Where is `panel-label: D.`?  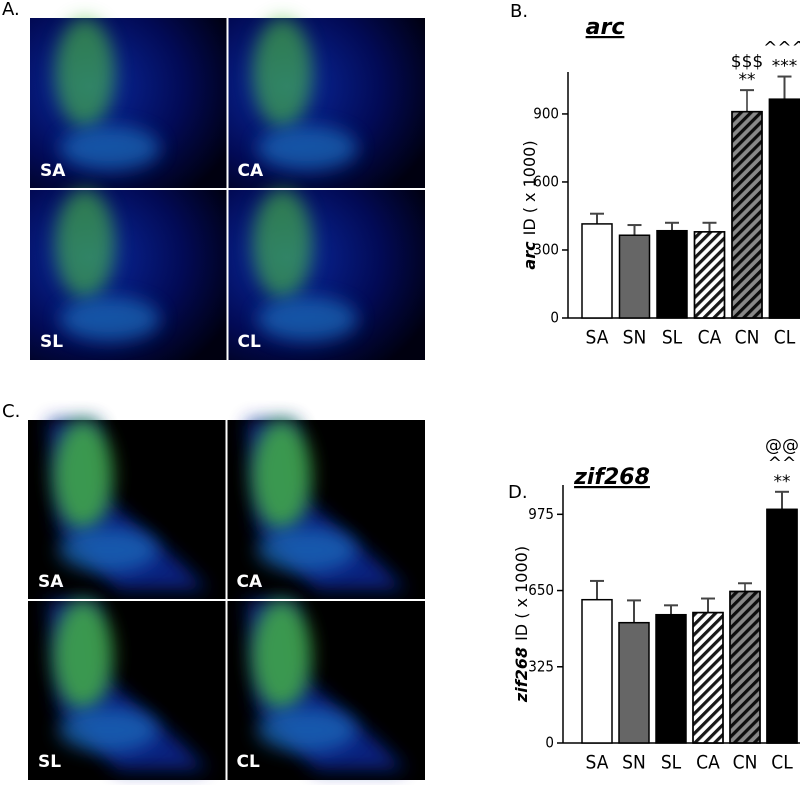
panel-label: D. is located at coordinates (518, 492).